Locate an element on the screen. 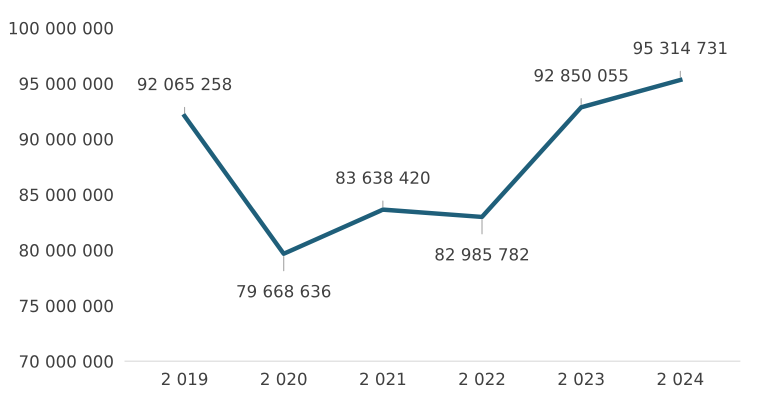 The height and width of the screenshot is (404, 758). text: 95 314 731 is located at coordinates (680, 48).